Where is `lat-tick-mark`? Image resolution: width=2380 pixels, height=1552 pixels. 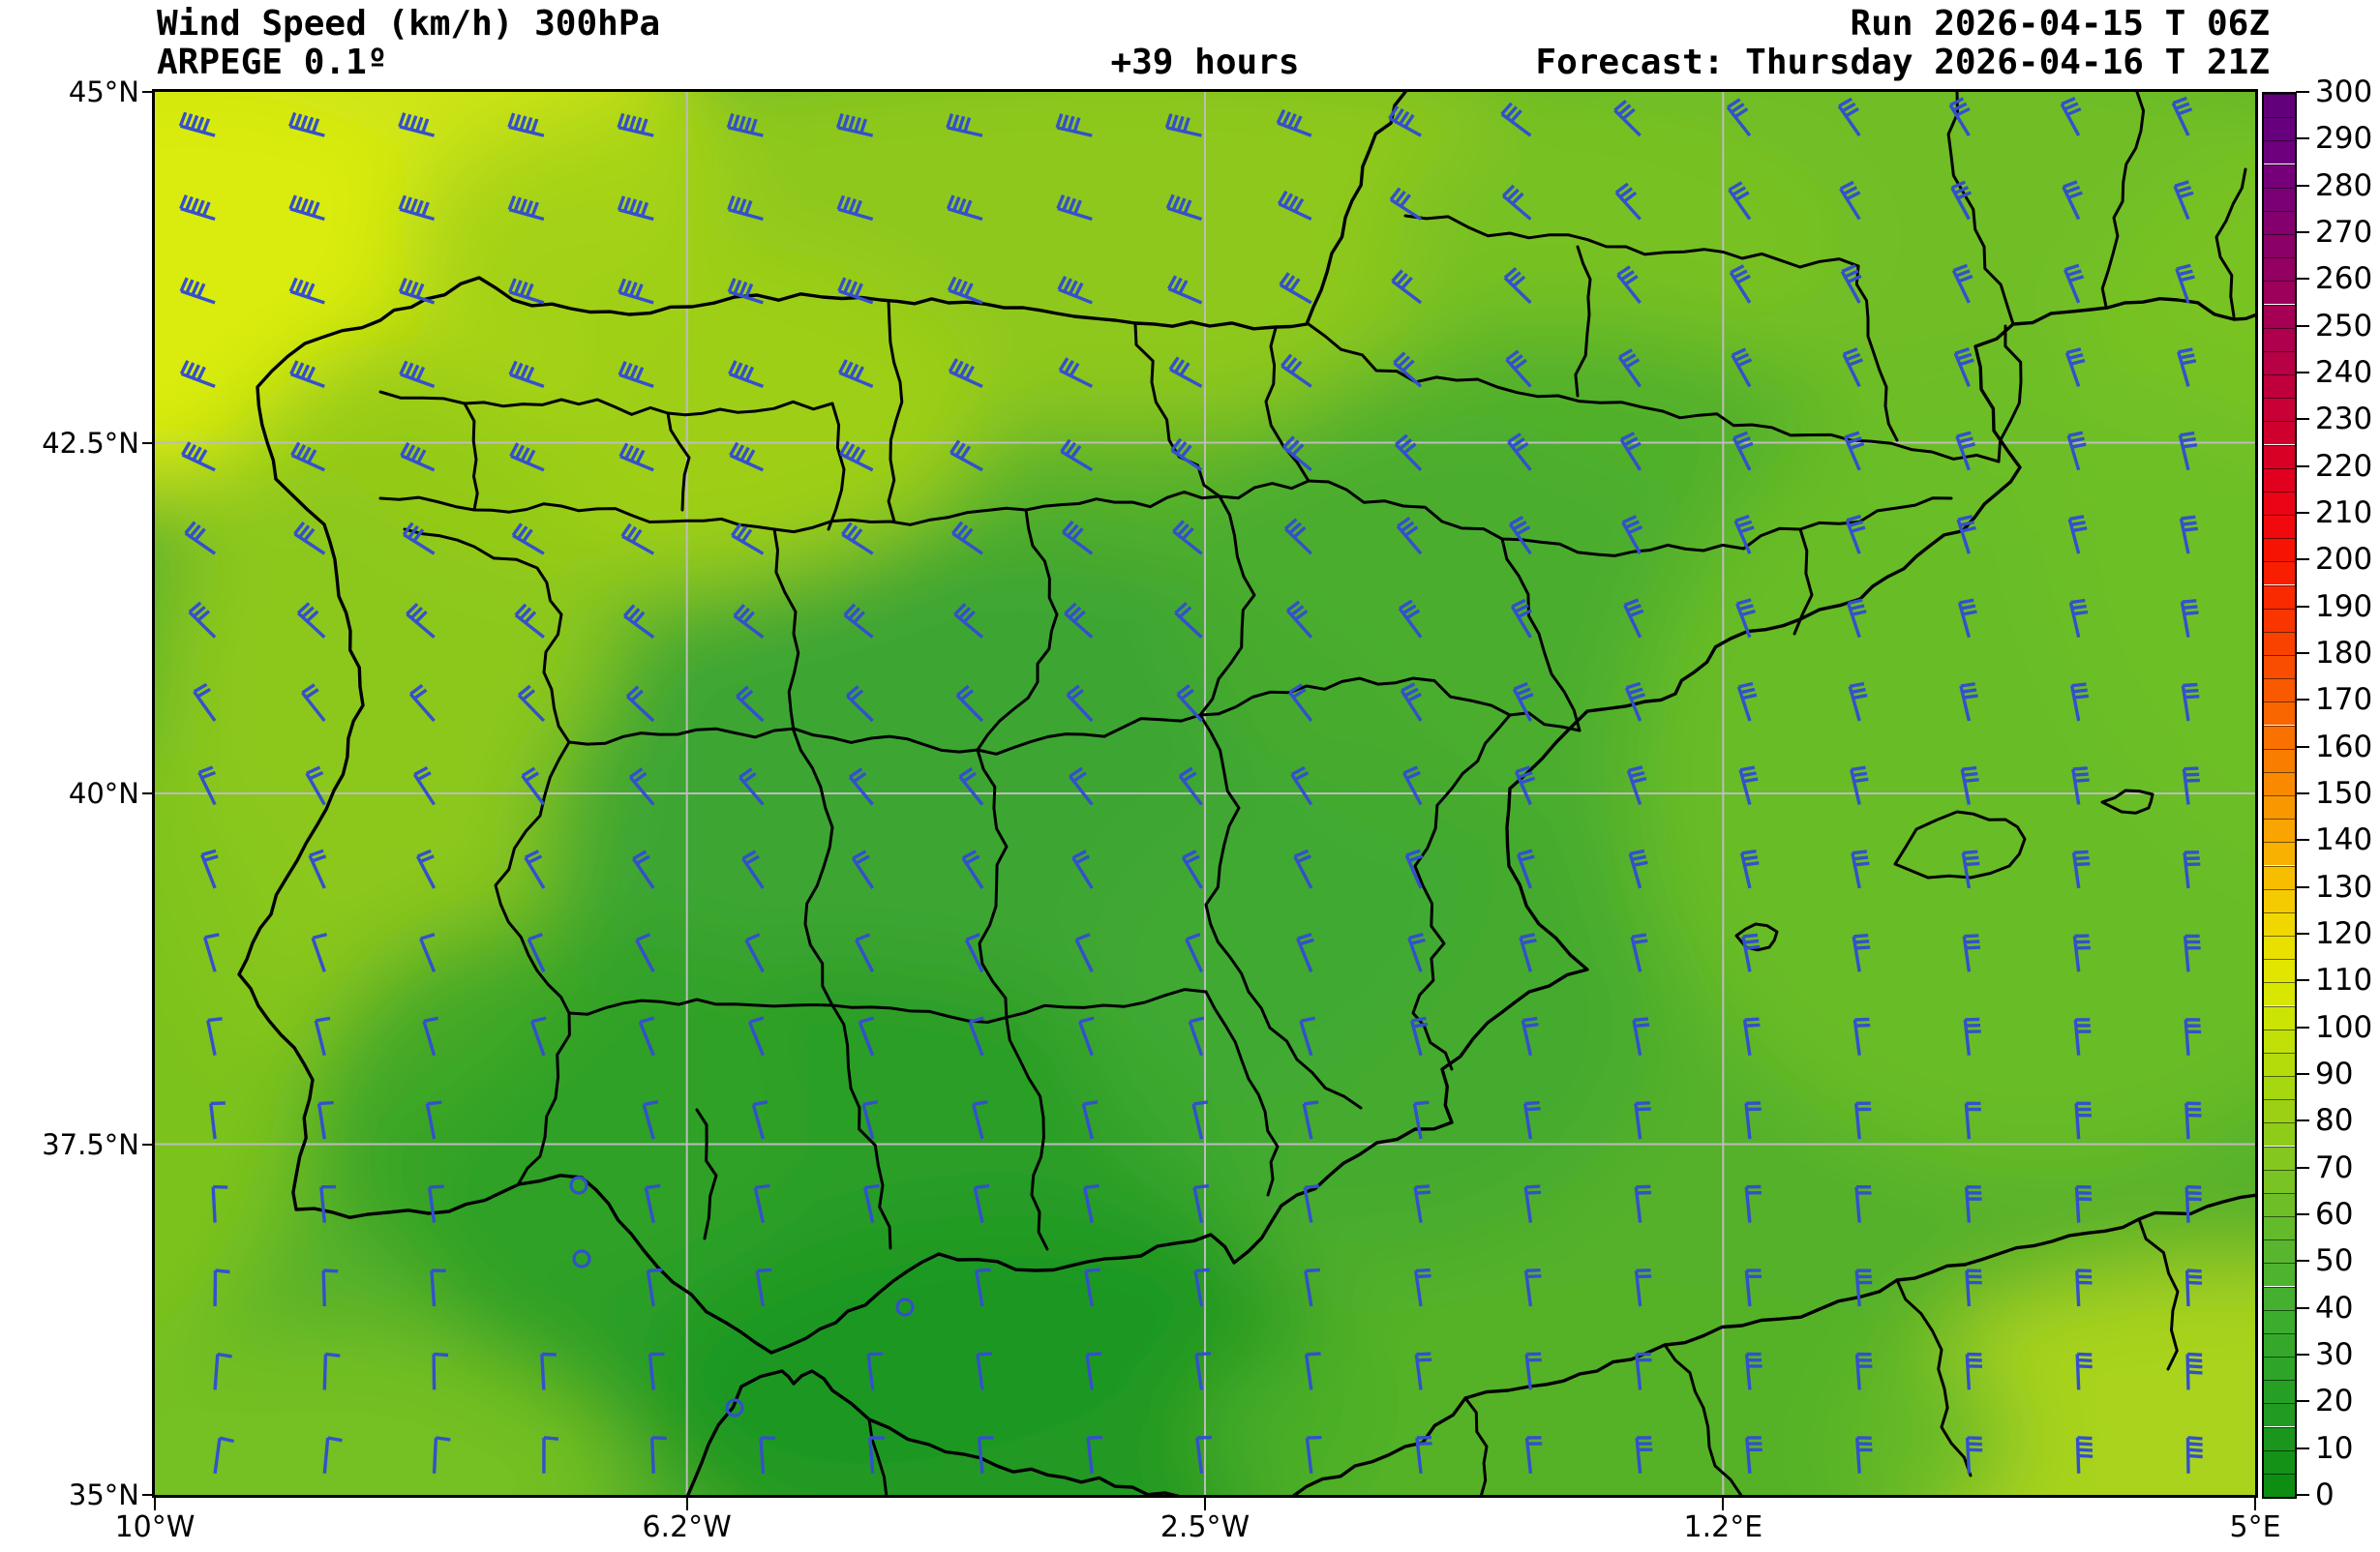 lat-tick-mark is located at coordinates (149, 92).